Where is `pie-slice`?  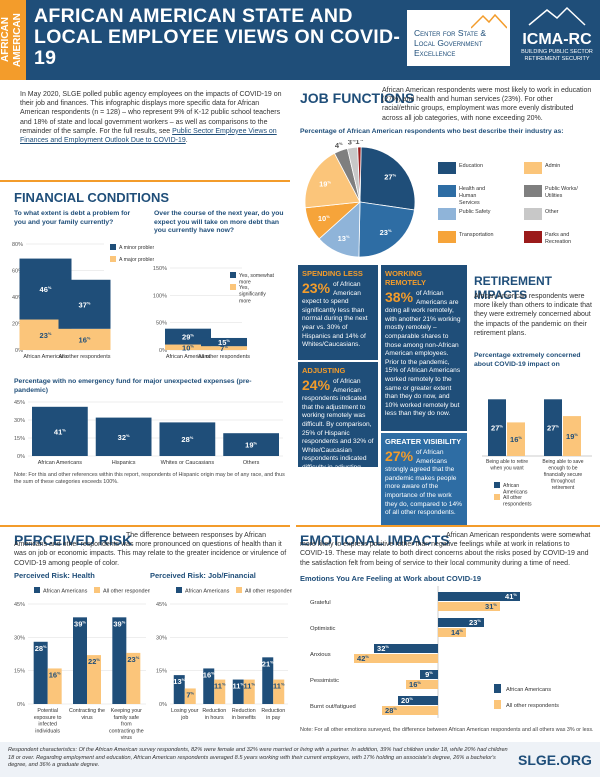 pie-slice is located at coordinates (387, 178).